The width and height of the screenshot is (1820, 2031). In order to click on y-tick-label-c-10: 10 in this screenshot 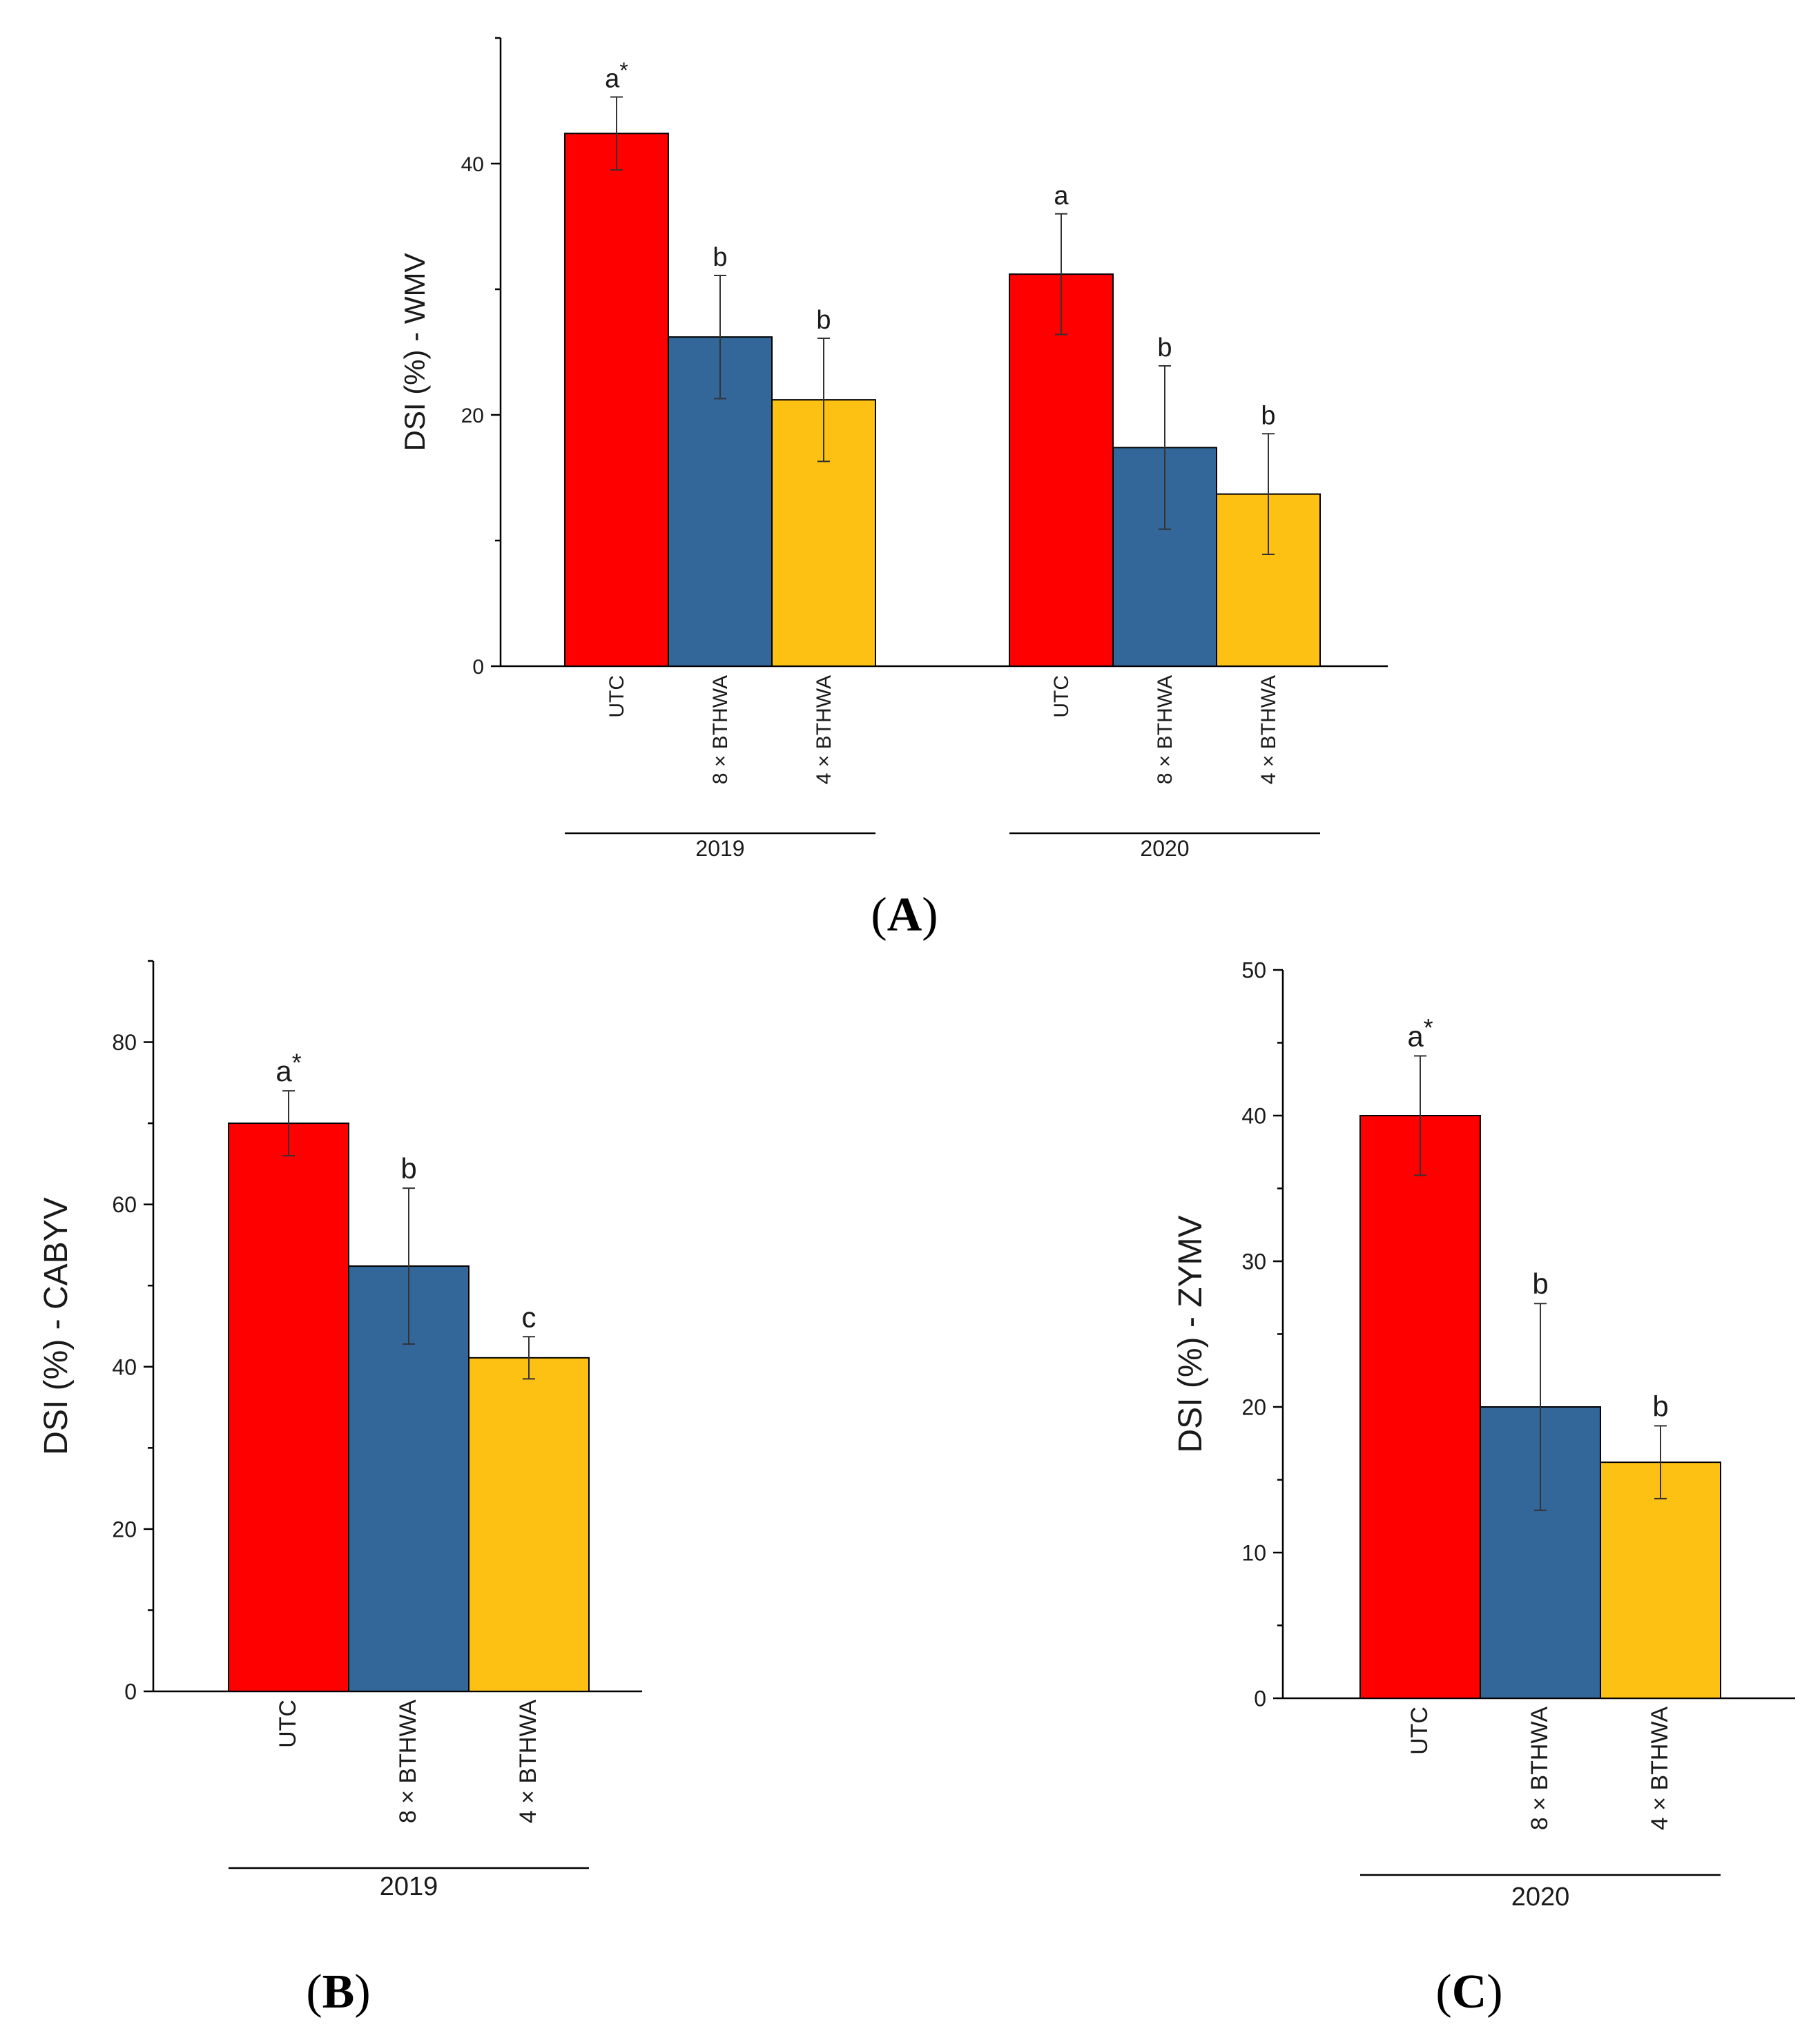, I will do `click(1253, 1553)`.